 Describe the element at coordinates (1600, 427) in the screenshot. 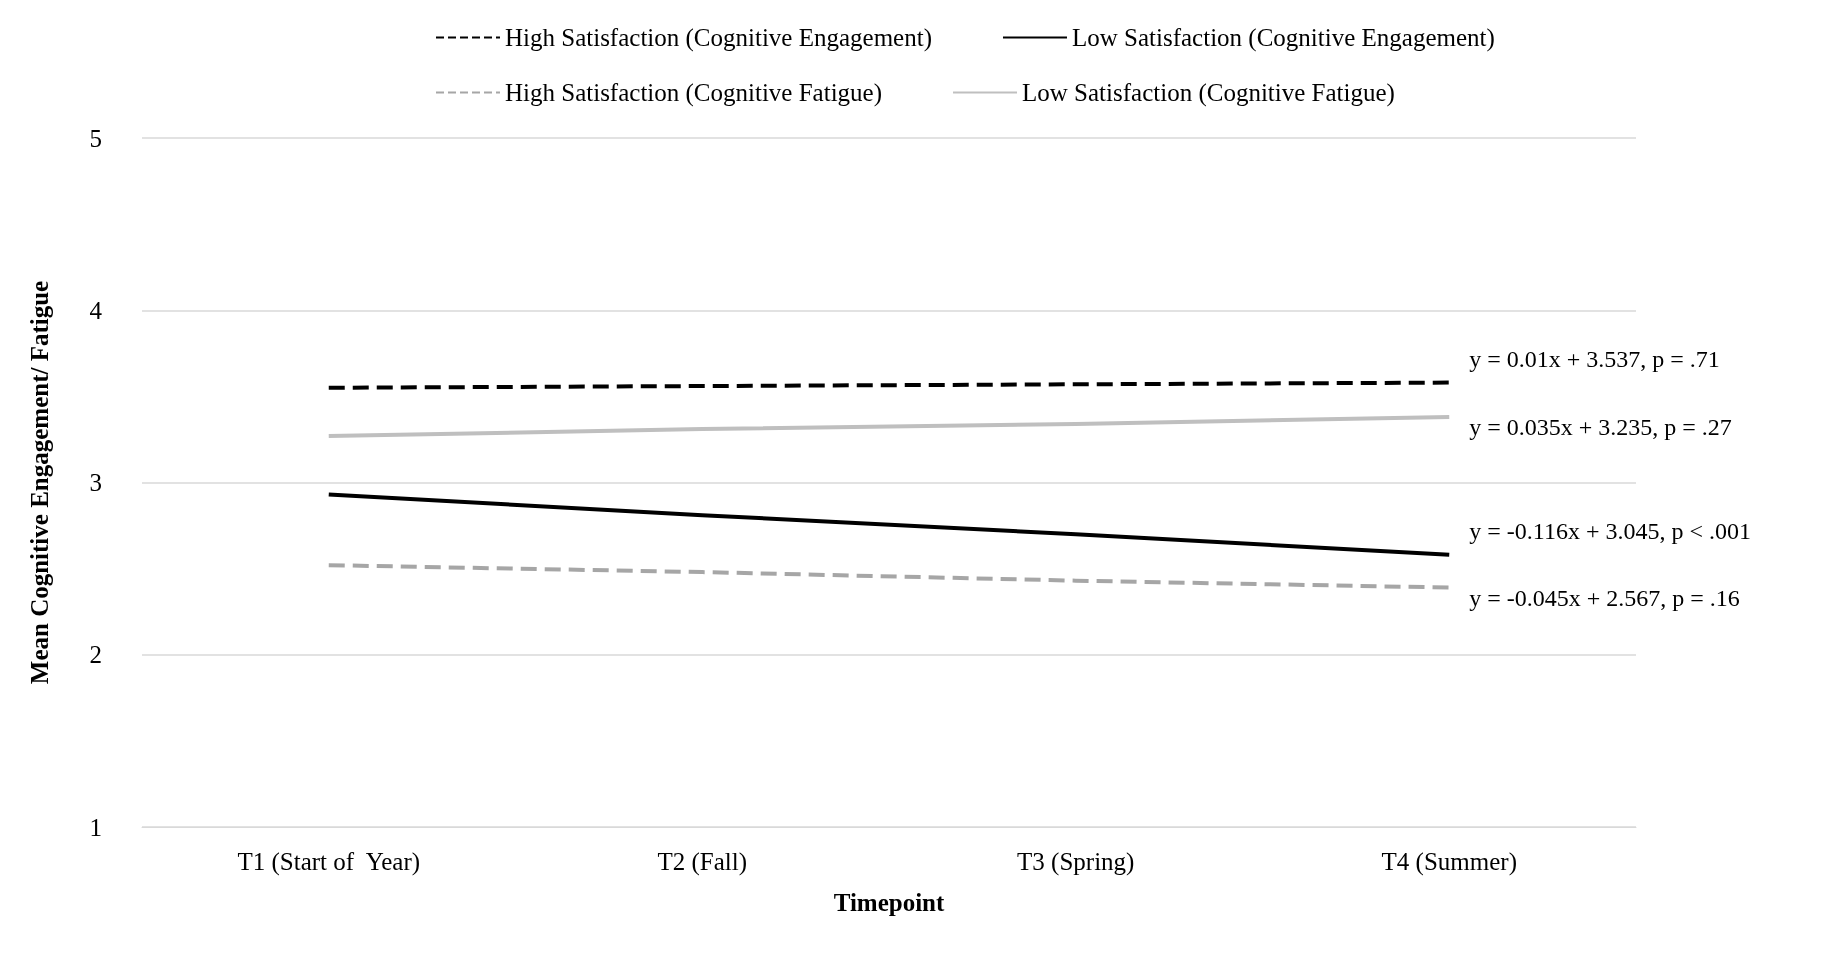

I see `annotation: y = 0.035x + 3.235, p = .27` at that location.